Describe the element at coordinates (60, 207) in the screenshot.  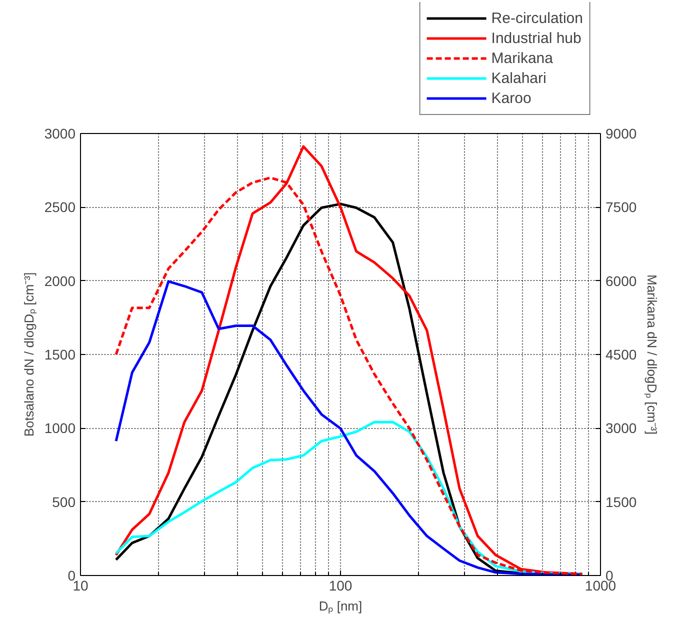
I see `y-tick-label: 2500` at that location.